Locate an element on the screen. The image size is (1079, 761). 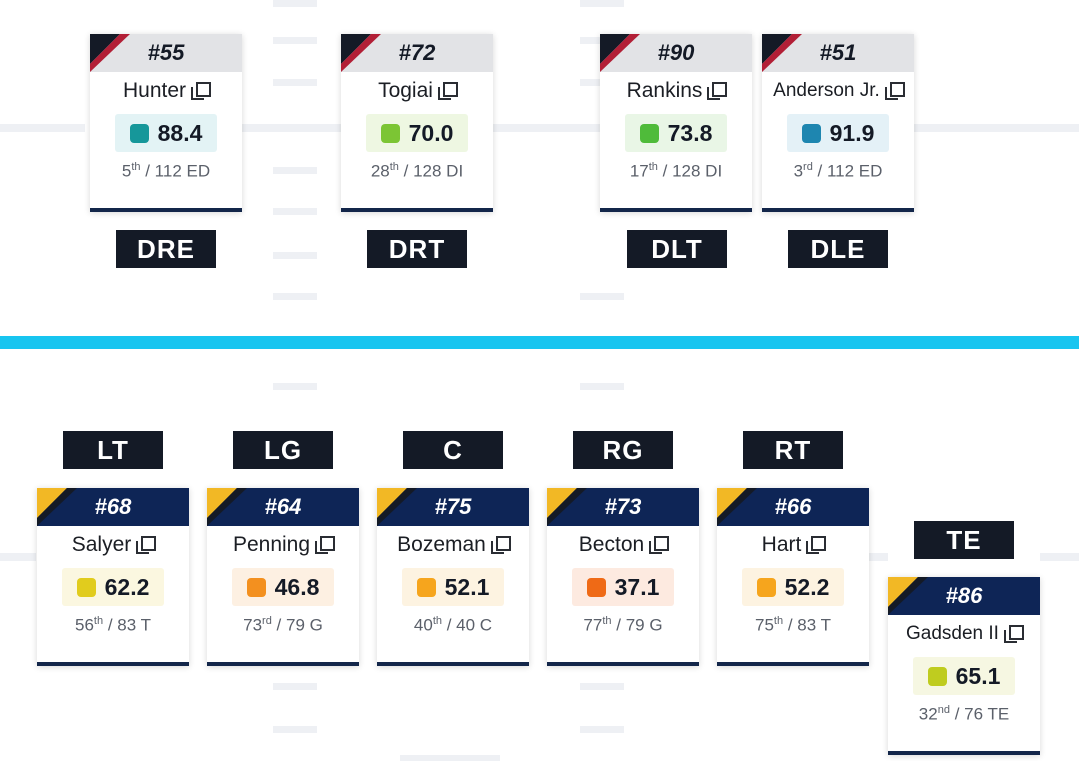
grade-badge: 65.1 is located at coordinates (964, 676).